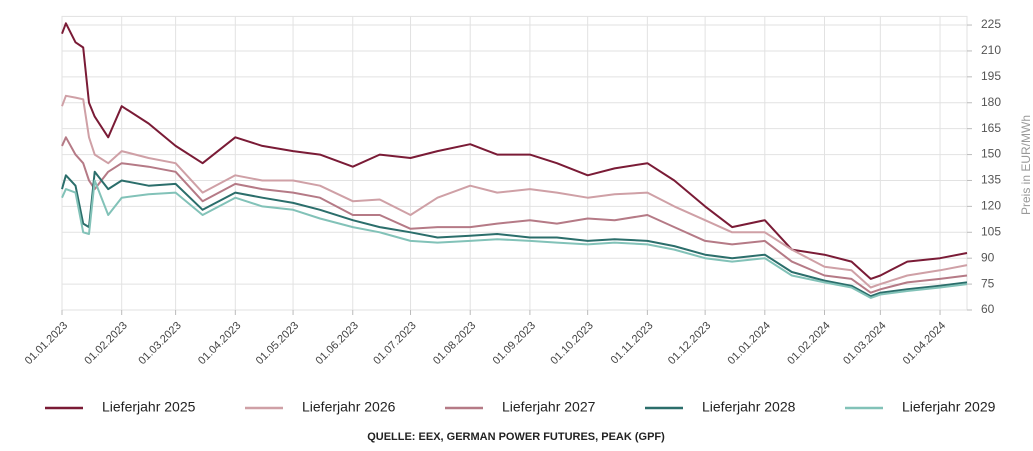 The height and width of the screenshot is (451, 1033). I want to click on y-tick-label: 120, so click(991, 206).